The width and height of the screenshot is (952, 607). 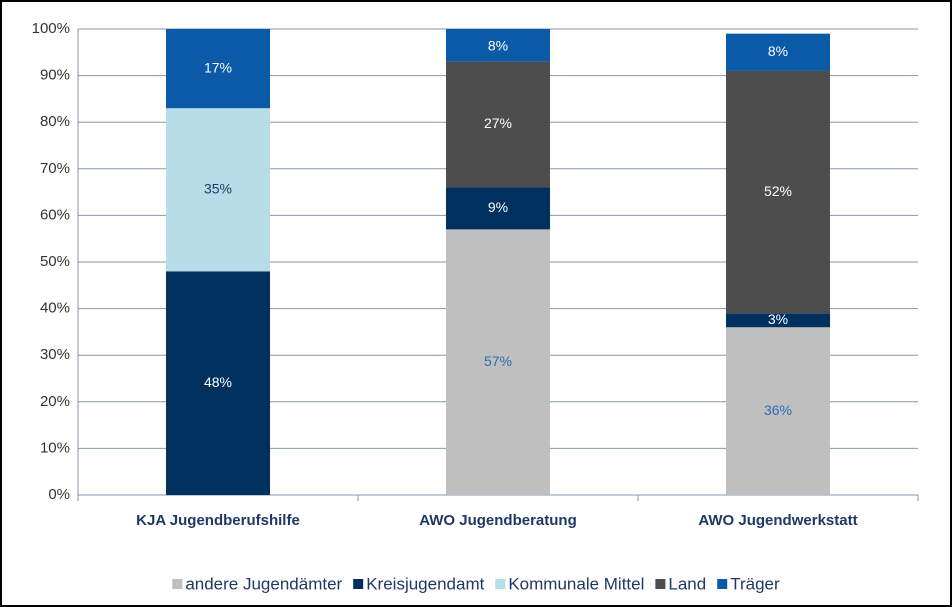 I want to click on y-tick-label: 100%, so click(x=51, y=28).